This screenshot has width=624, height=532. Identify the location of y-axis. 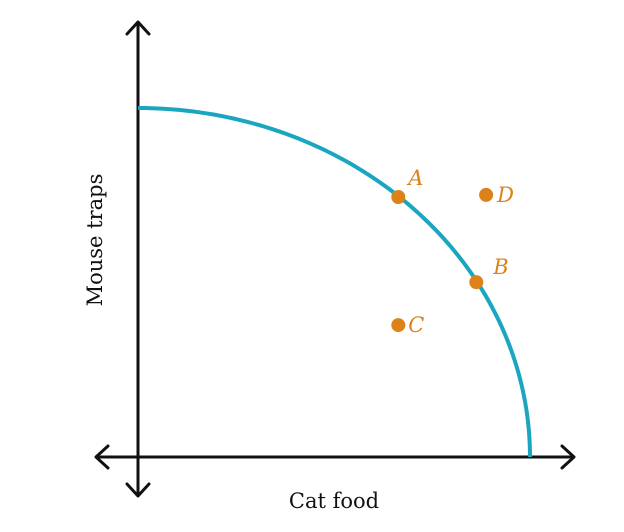
(138, 259).